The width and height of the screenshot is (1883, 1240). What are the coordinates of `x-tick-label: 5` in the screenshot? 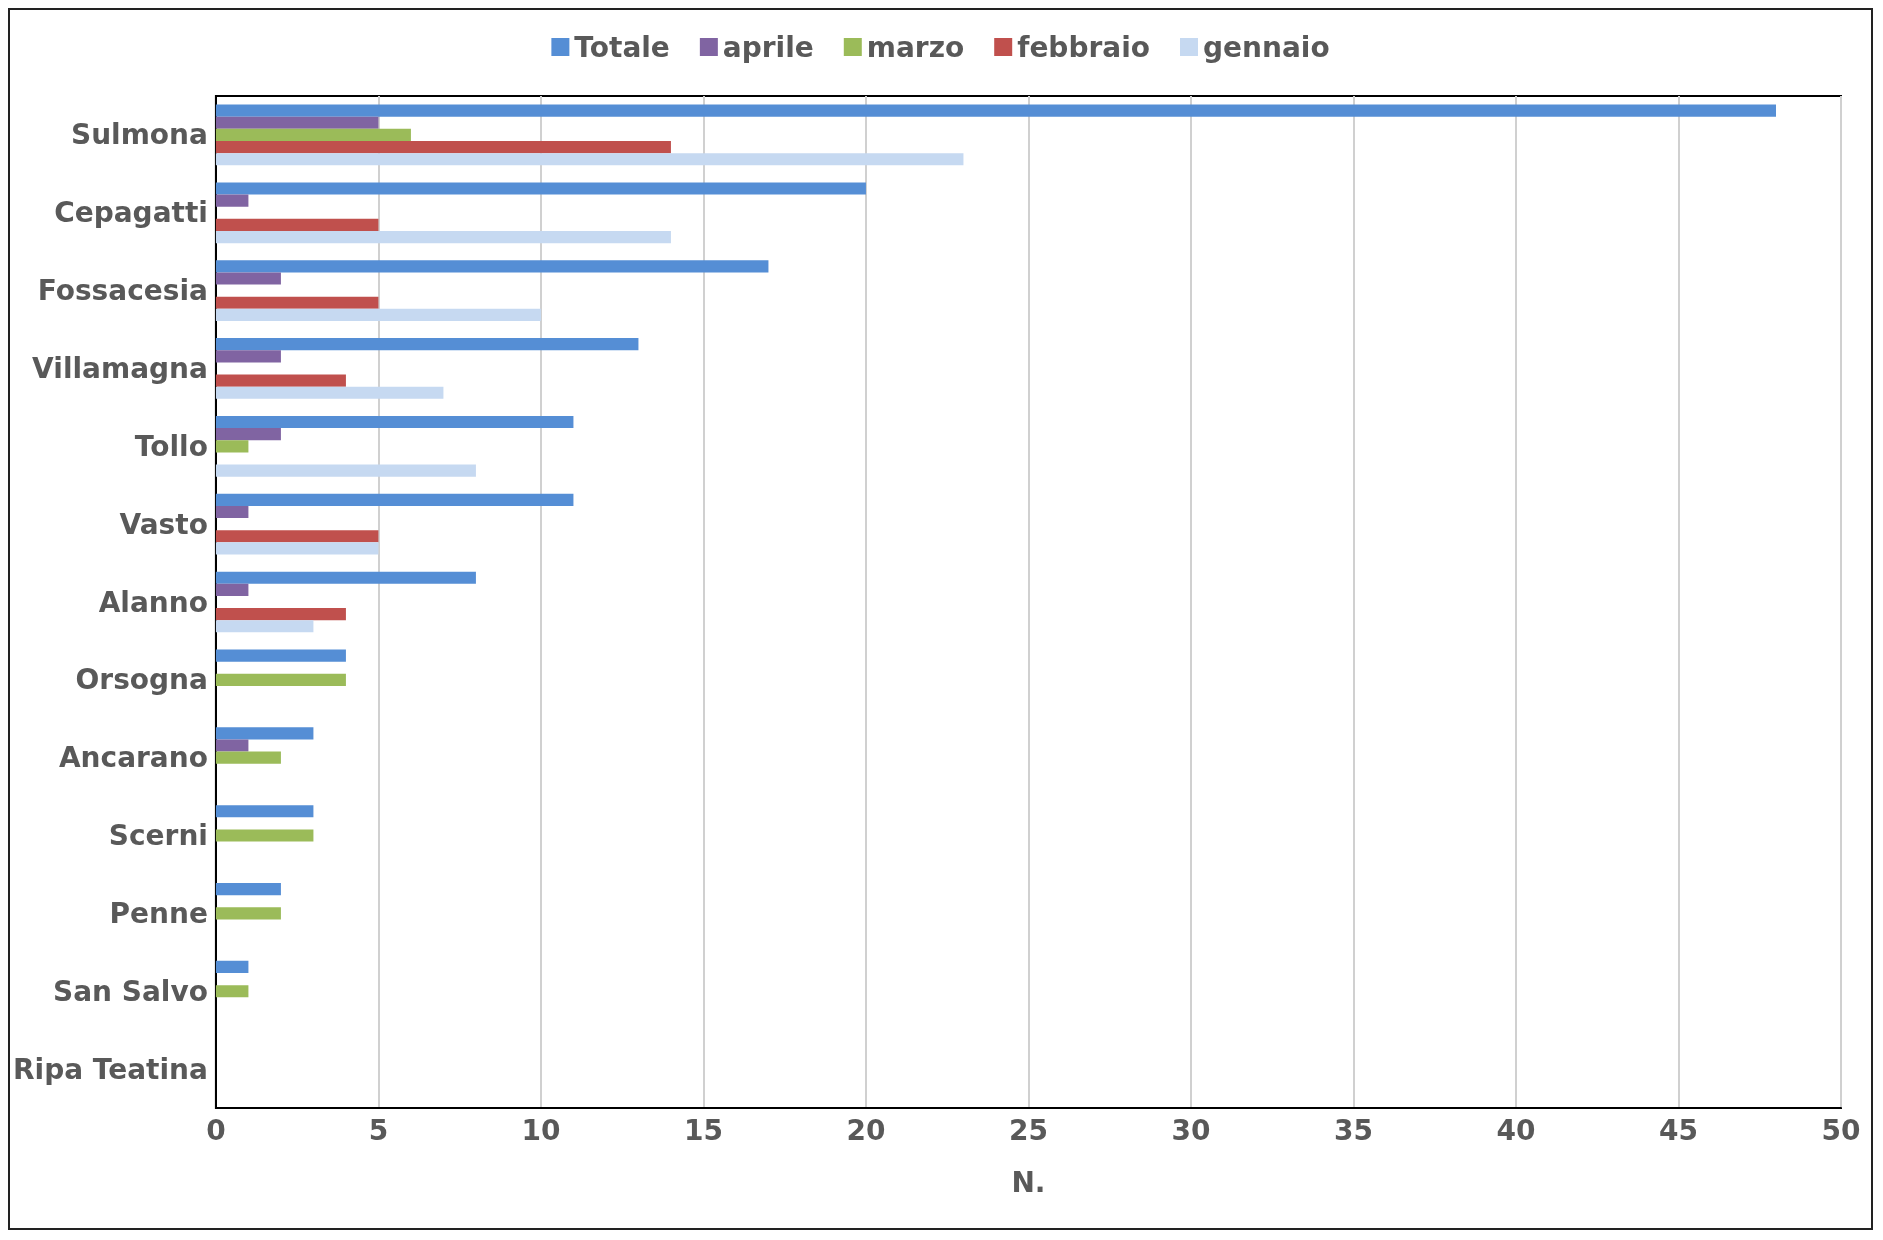 It's located at (378, 1130).